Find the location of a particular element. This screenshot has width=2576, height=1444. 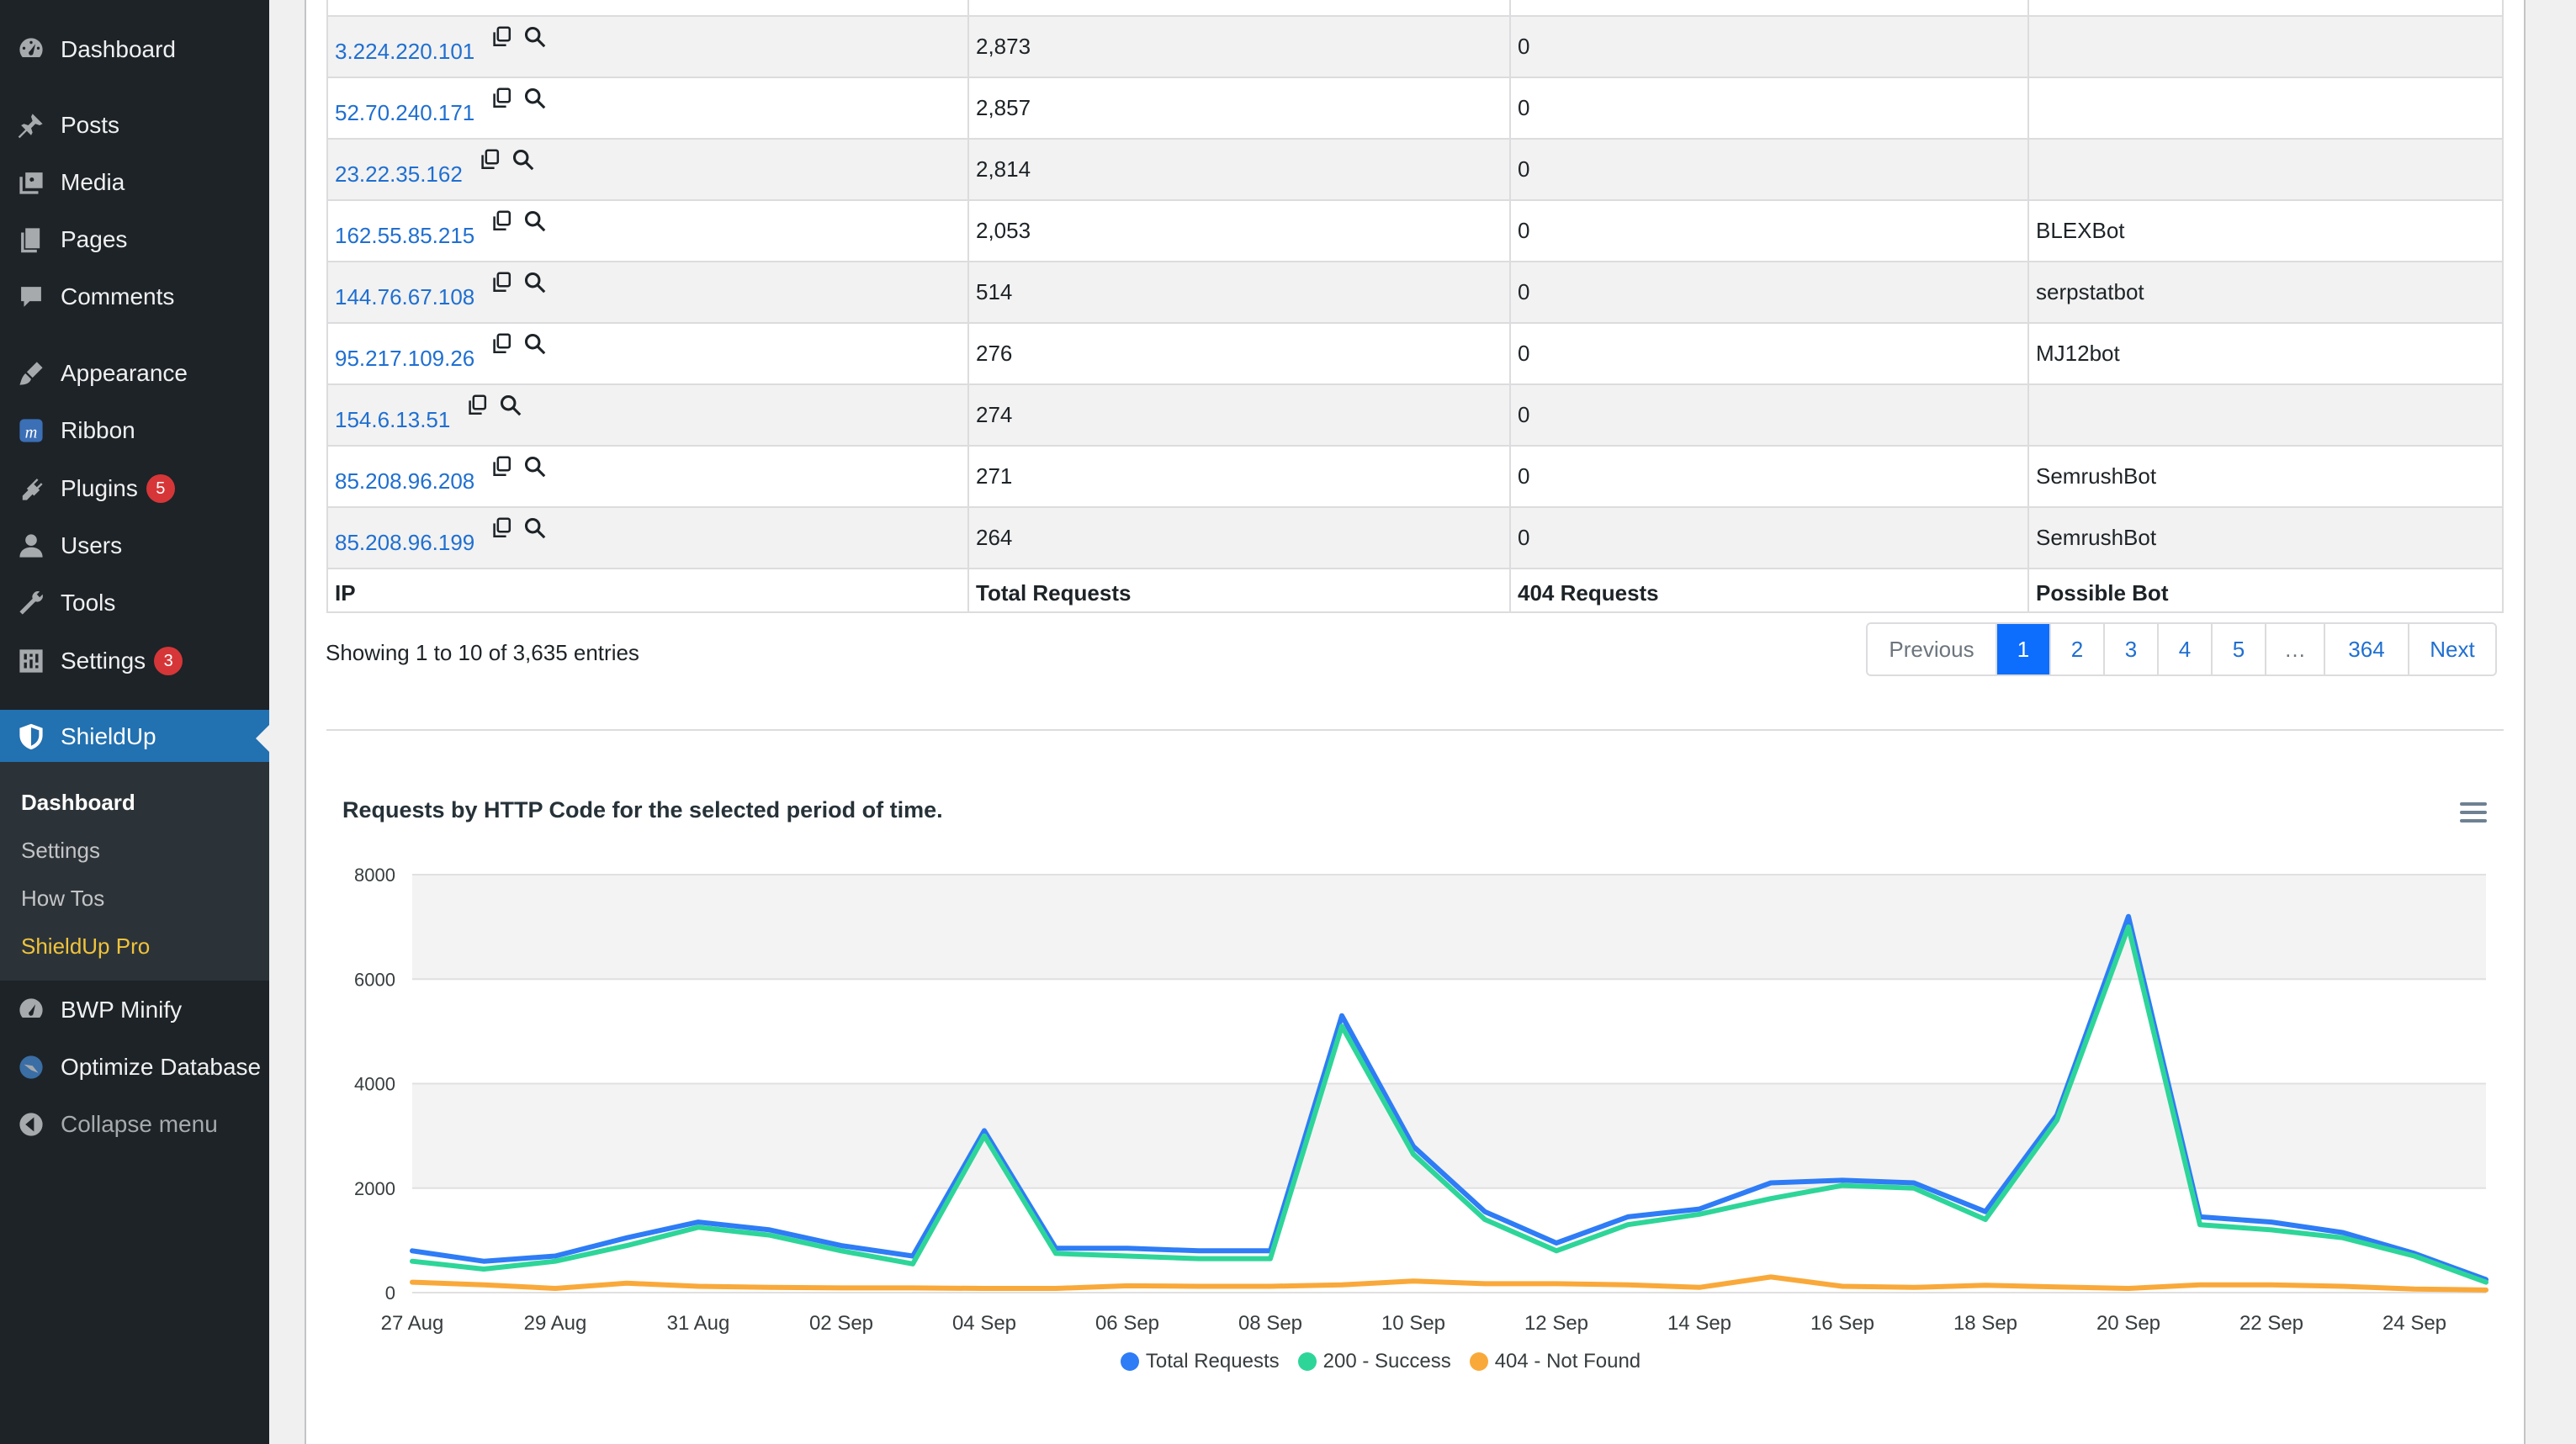

page-3-button: 3 is located at coordinates (2132, 649).